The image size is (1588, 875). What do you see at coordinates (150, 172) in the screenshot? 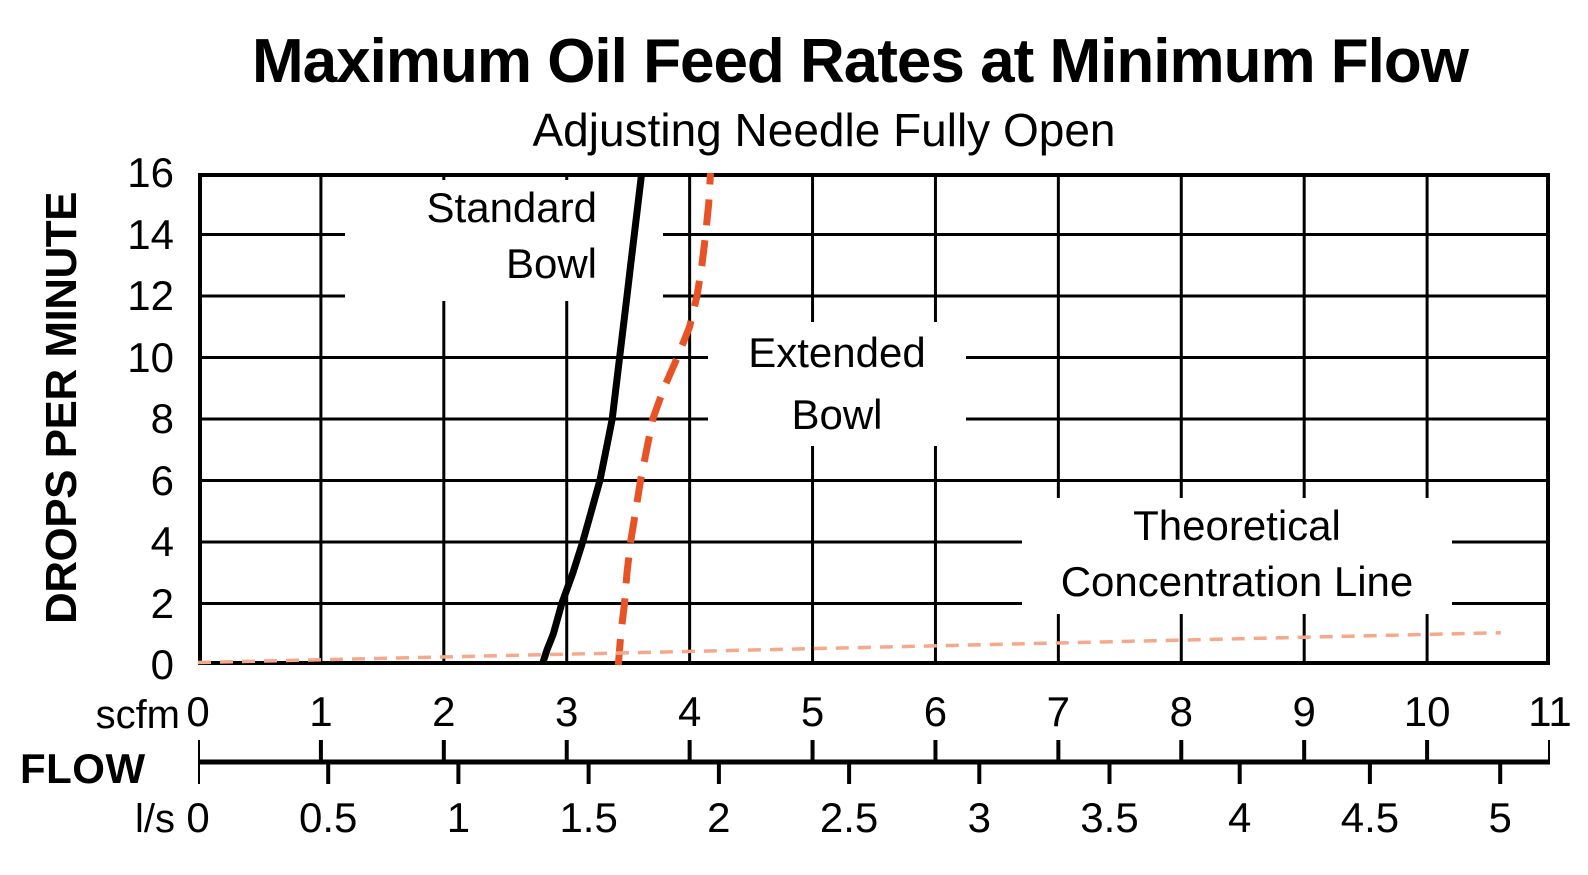
I see `y-tick-label: 16` at bounding box center [150, 172].